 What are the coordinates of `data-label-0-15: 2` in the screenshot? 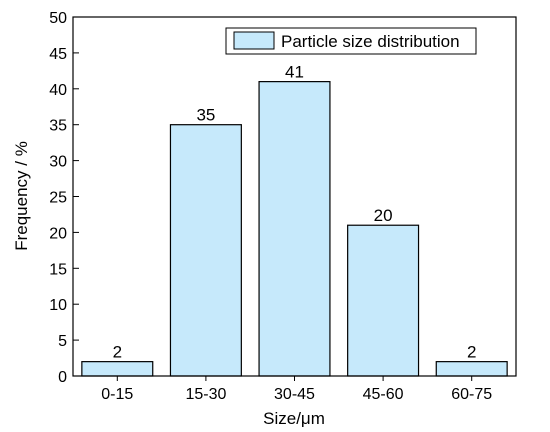 It's located at (117, 352).